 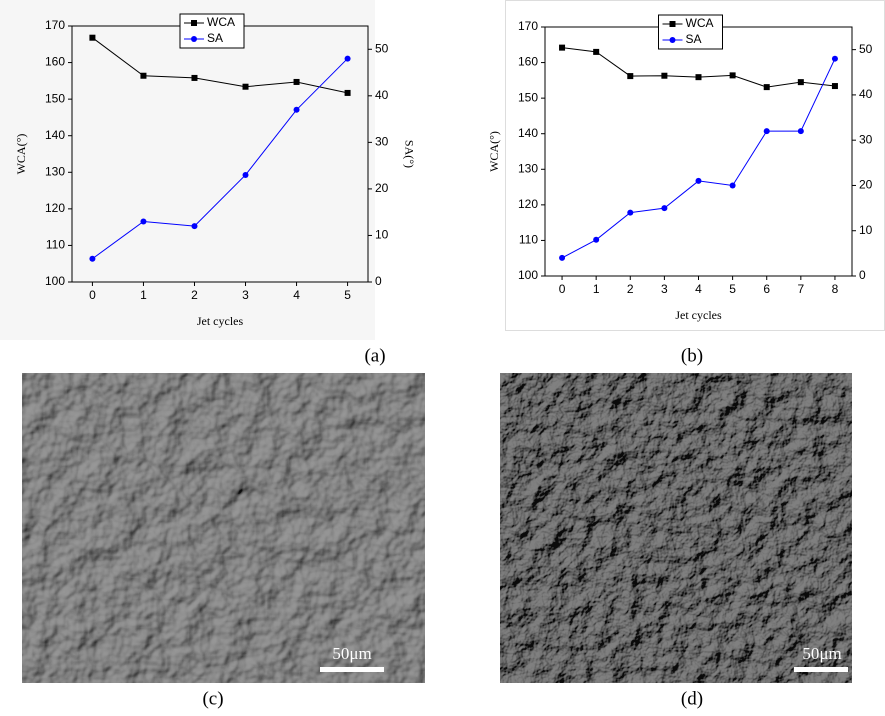 What do you see at coordinates (212, 698) in the screenshot?
I see `panel-label: (c)` at bounding box center [212, 698].